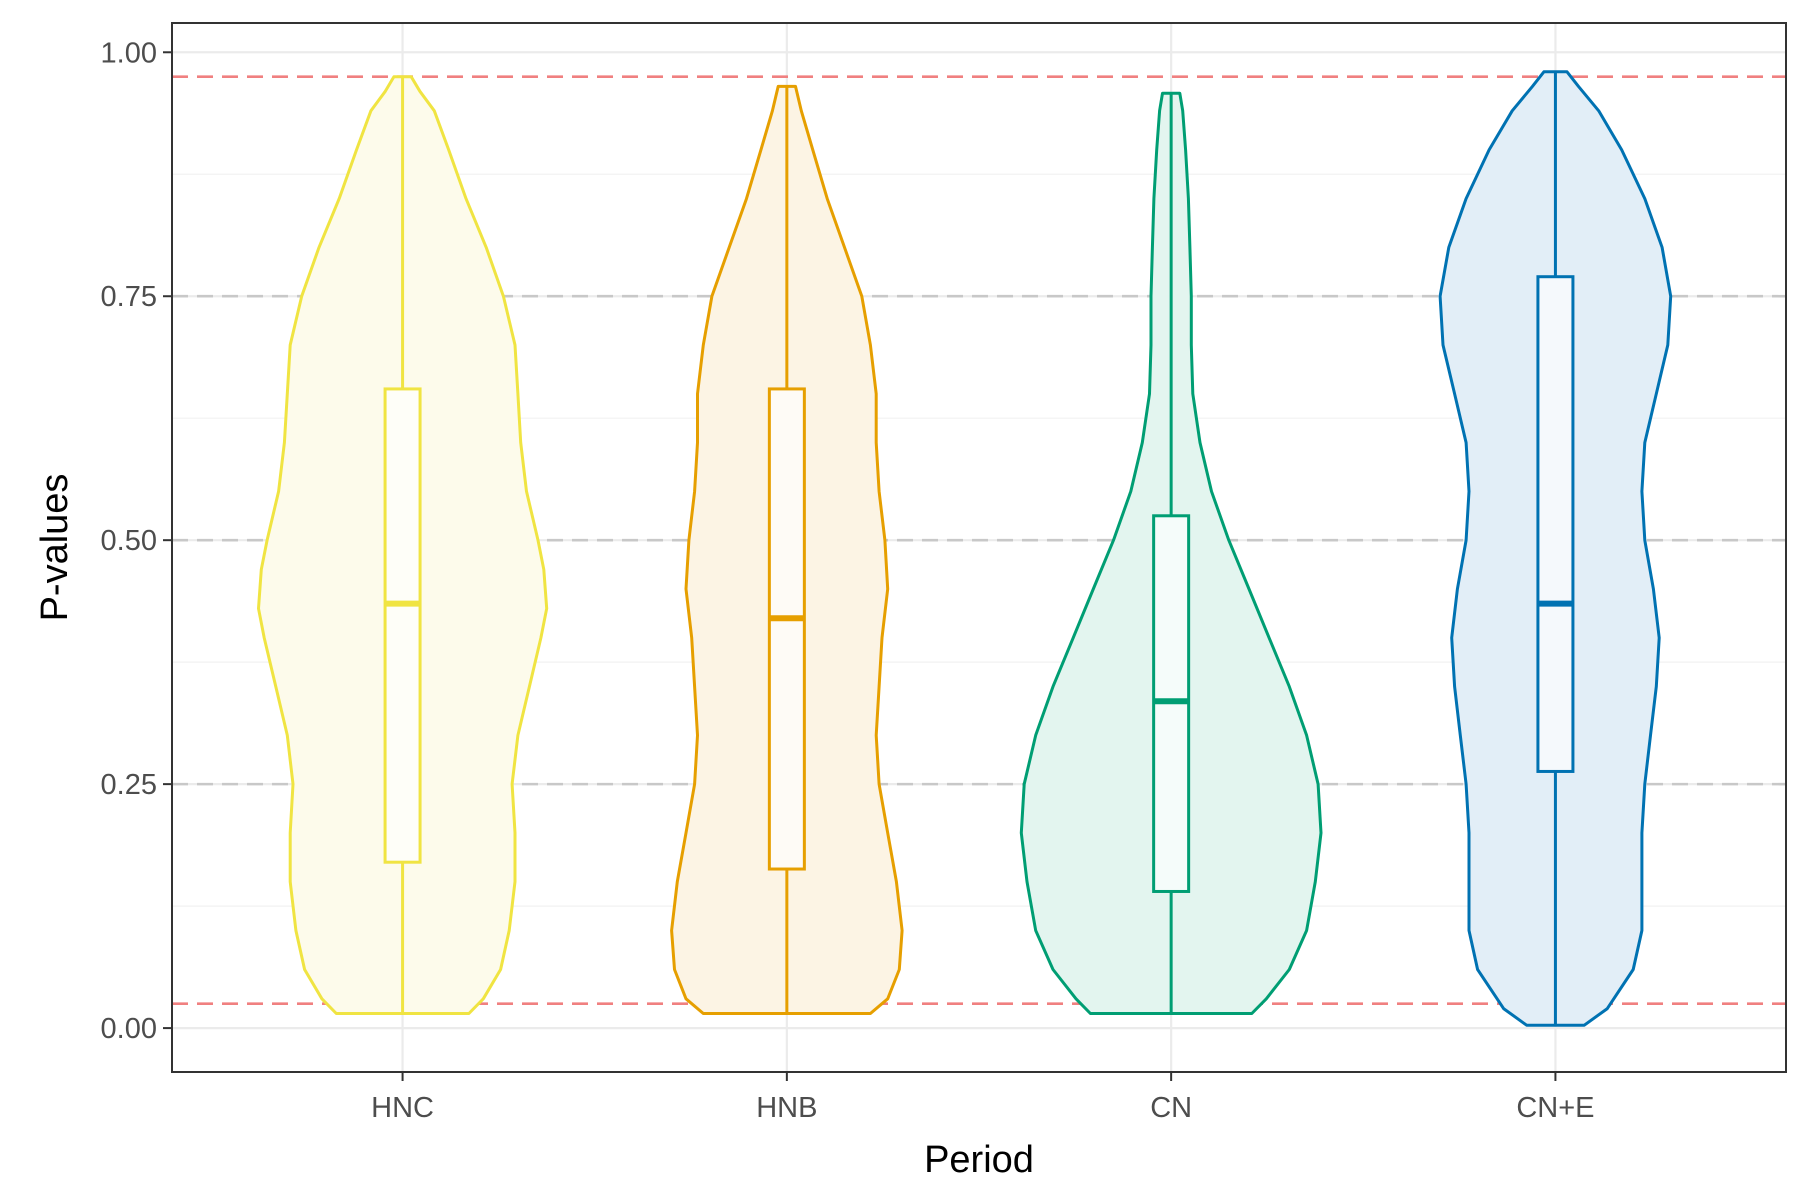 This screenshot has height=1200, width=1800. What do you see at coordinates (786, 1108) in the screenshot?
I see `x-tick-label: HNB` at bounding box center [786, 1108].